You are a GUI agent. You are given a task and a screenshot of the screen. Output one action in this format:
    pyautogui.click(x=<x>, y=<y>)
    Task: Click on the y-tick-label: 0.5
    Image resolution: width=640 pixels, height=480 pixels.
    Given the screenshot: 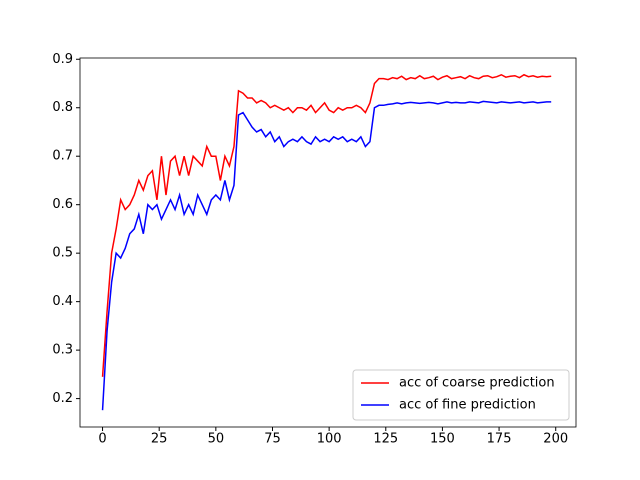 What is the action you would take?
    pyautogui.click(x=62, y=253)
    